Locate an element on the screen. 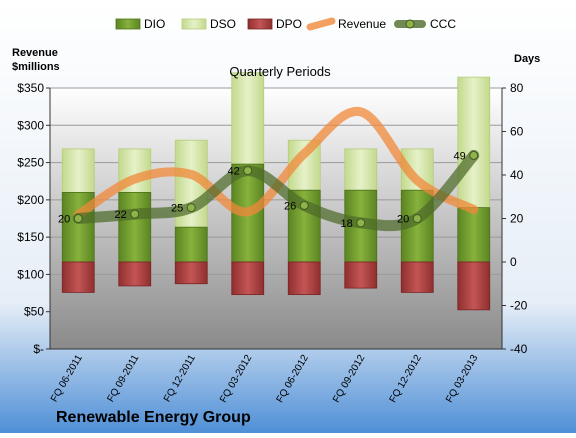  right-axis-tick-label: 60 is located at coordinates (517, 132).